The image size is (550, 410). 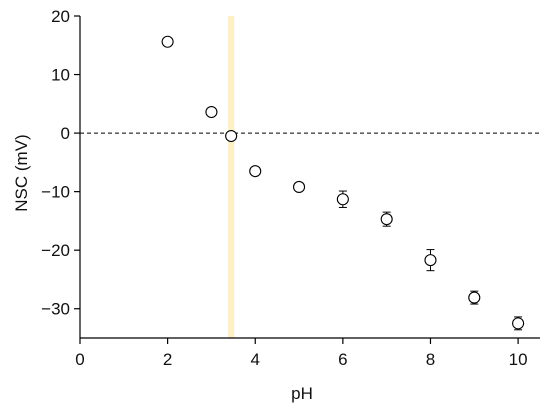 I want to click on y-tick-label: −20, so click(x=55, y=250).